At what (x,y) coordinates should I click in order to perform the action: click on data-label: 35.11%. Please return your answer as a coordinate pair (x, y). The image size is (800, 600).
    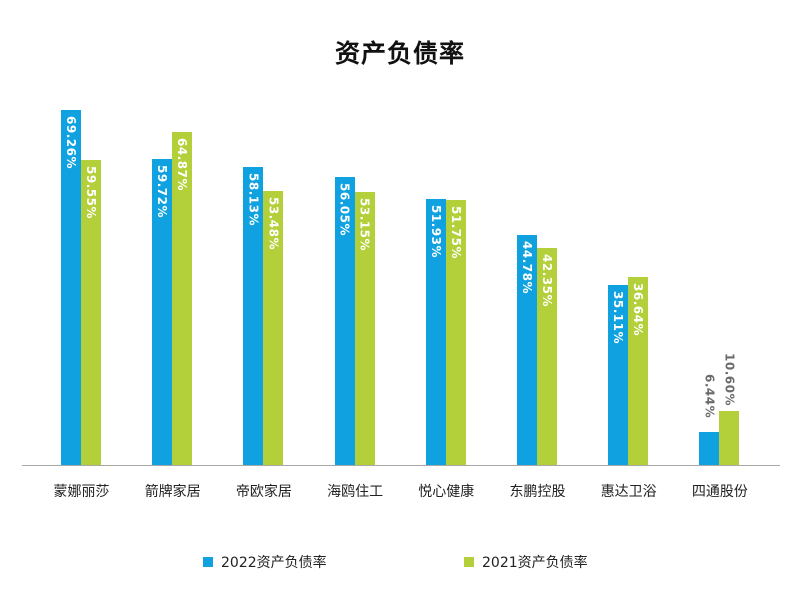
    Looking at the image, I should click on (618, 317).